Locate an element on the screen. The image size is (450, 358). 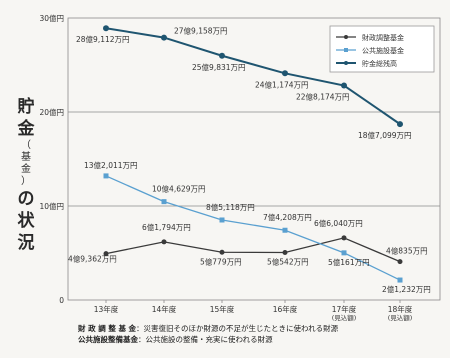
data-label: 2億1,232万円 is located at coordinates (406, 289).